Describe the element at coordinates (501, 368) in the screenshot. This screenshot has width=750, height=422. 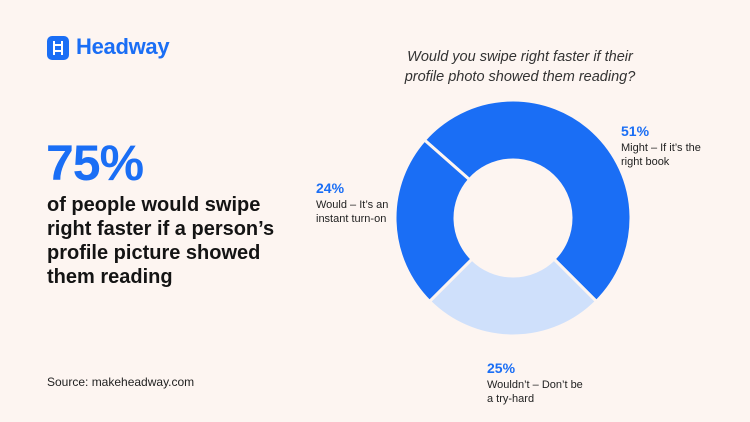
I see `value-label: 25%` at that location.